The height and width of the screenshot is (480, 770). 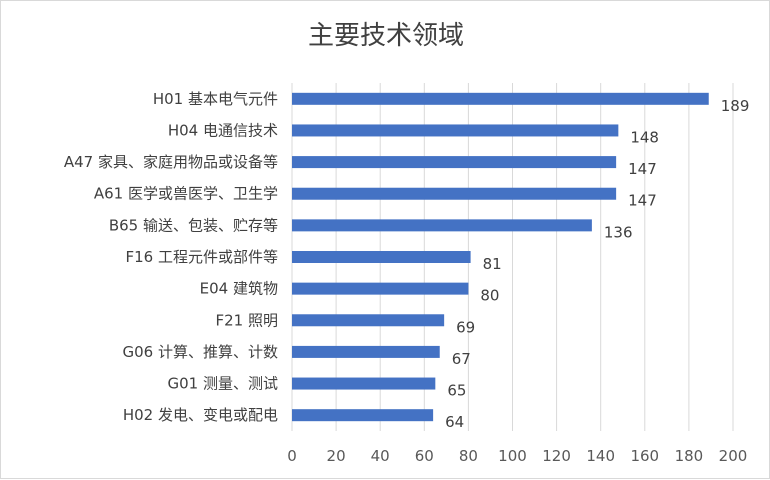 What do you see at coordinates (292, 456) in the screenshot?
I see `x-tick-label: 0` at bounding box center [292, 456].